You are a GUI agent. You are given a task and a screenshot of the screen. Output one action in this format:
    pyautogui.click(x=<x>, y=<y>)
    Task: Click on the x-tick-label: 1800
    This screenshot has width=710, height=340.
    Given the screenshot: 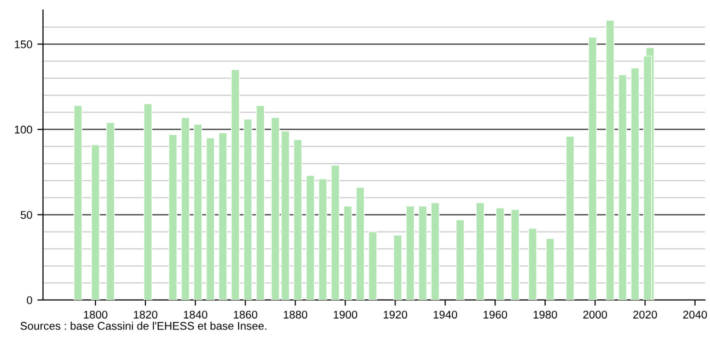 What is the action you would take?
    pyautogui.click(x=96, y=314)
    